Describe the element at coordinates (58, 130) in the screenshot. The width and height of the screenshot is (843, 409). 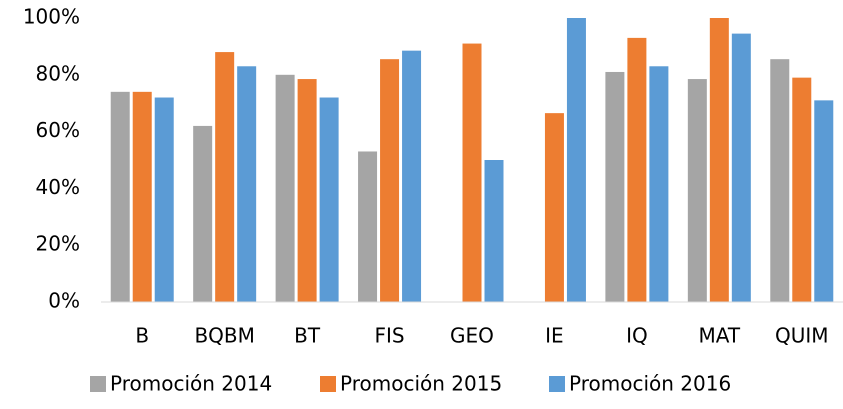
I see `y-tick-label: 60%` at that location.